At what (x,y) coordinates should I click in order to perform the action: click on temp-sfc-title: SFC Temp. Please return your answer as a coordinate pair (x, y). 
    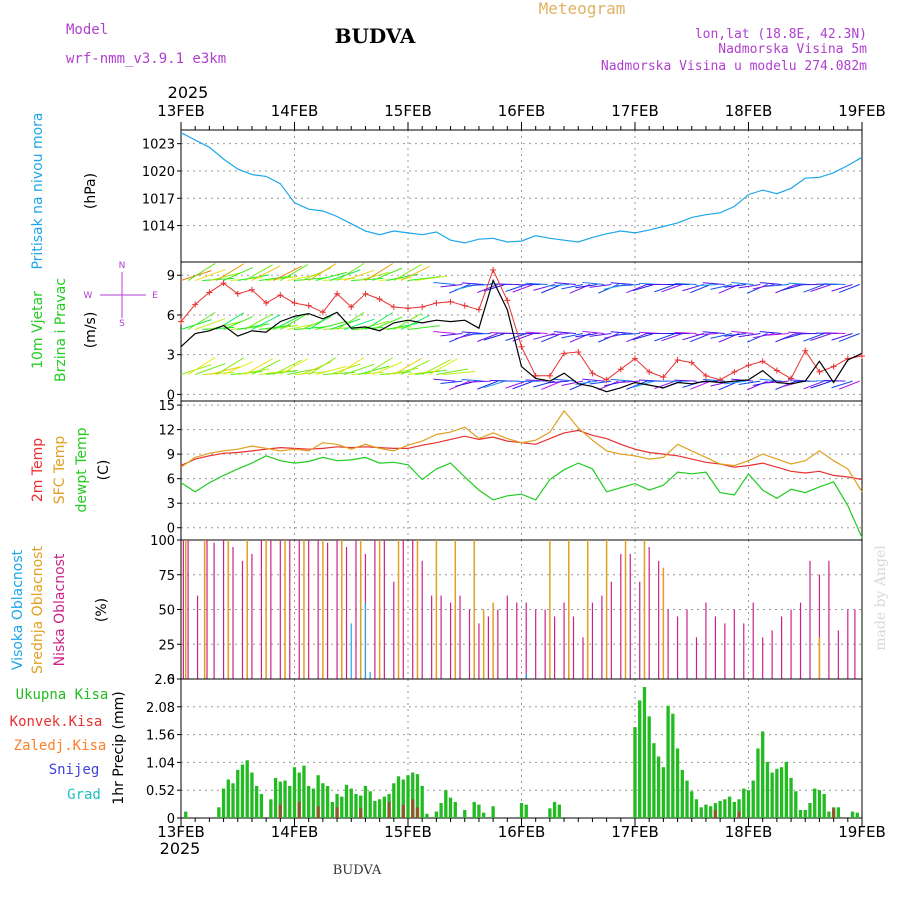
    Looking at the image, I should click on (60, 470).